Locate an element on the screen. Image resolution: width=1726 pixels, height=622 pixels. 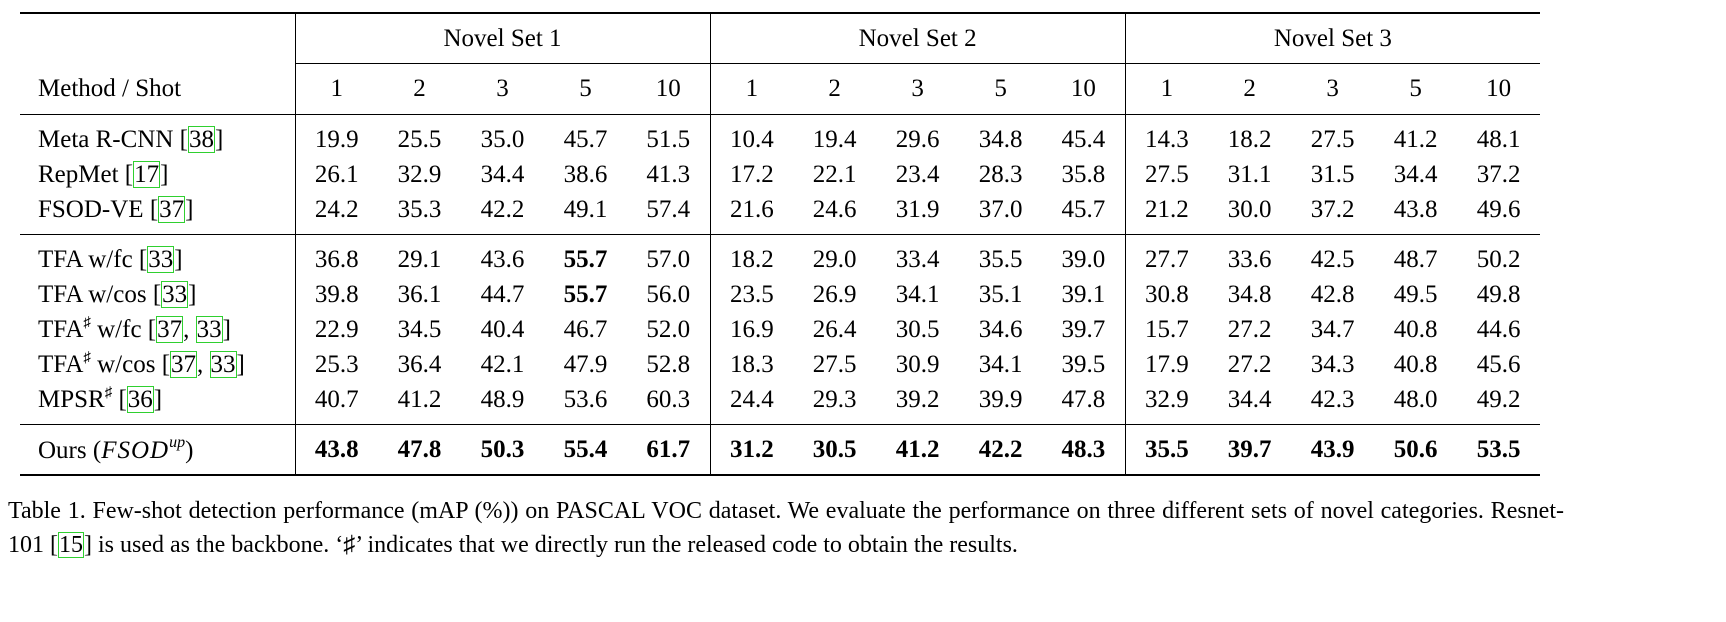
value-cell: 19.9 is located at coordinates (336, 135).